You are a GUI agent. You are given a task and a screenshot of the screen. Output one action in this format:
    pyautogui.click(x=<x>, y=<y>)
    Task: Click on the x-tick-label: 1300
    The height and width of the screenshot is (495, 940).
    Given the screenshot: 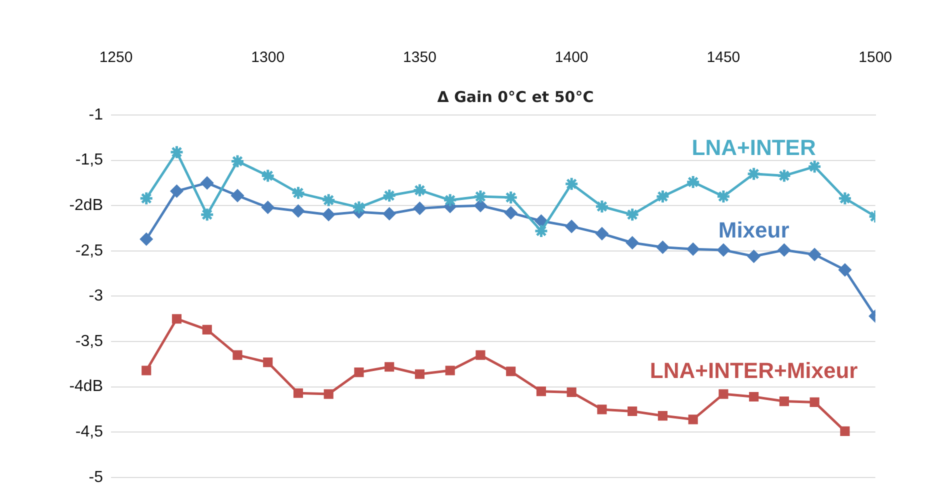 What is the action you would take?
    pyautogui.click(x=268, y=57)
    